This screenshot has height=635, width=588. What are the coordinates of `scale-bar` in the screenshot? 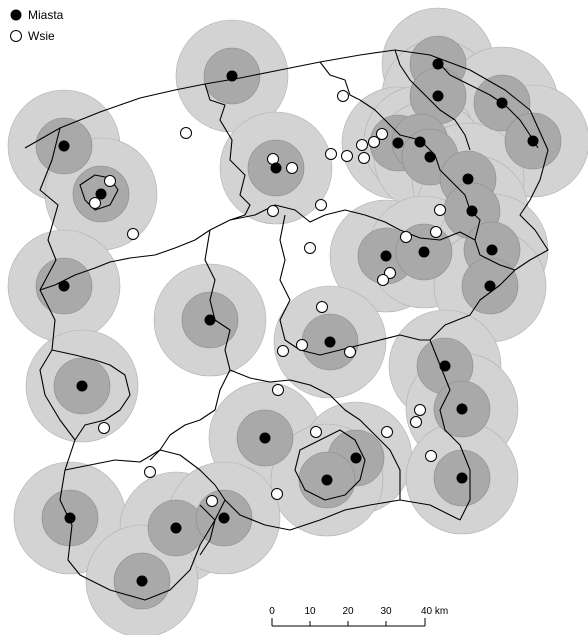 It's located at (348, 622).